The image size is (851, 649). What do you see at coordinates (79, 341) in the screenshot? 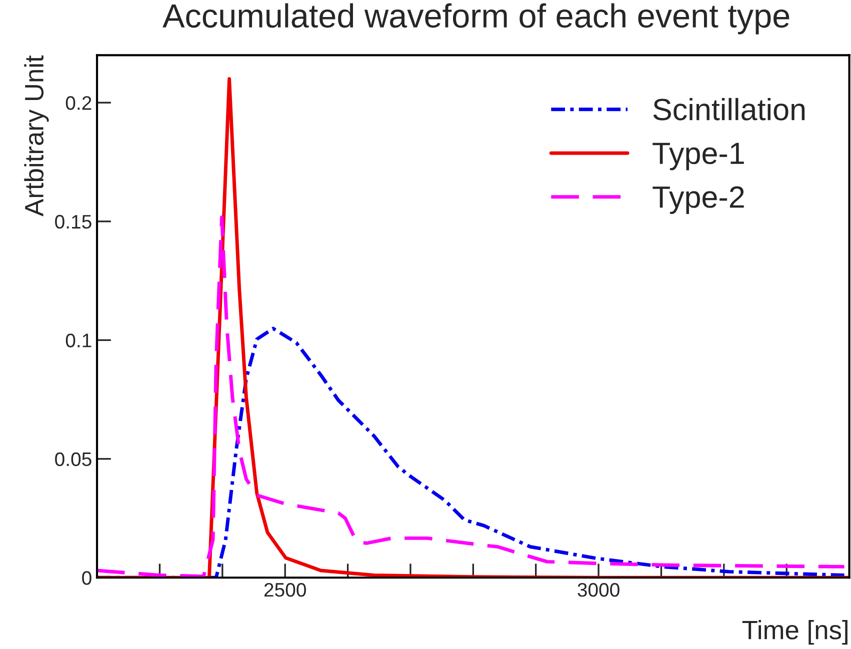
I see `y-tick-label: 0.1` at bounding box center [79, 341].